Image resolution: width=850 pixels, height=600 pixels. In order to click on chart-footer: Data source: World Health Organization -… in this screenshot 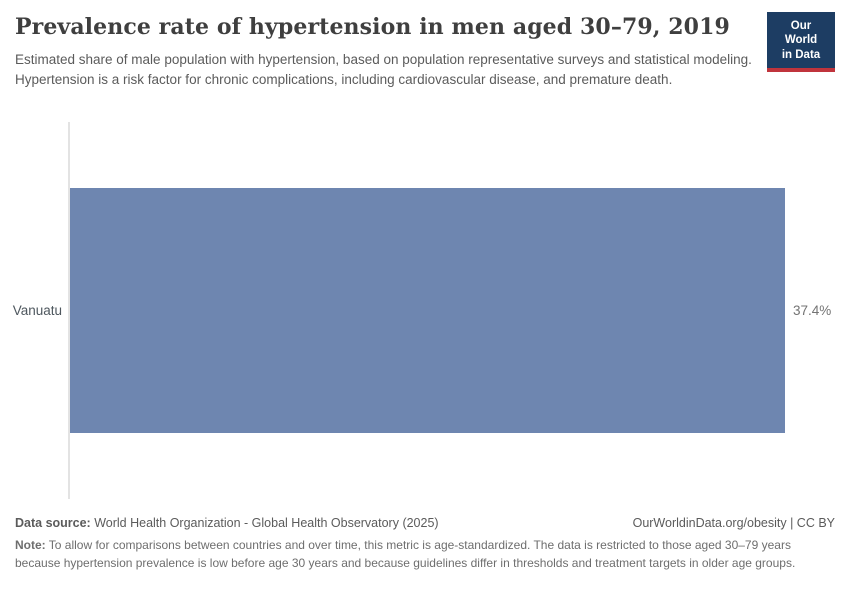, I will do `click(425, 544)`.